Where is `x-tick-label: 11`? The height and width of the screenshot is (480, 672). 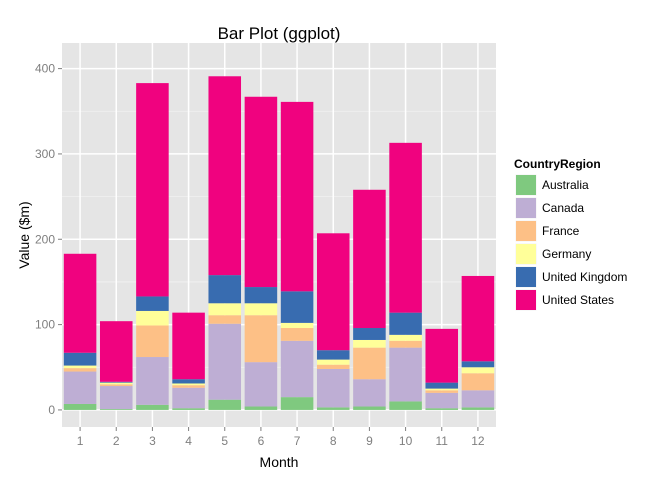
x-tick-label: 11 is located at coordinates (442, 441).